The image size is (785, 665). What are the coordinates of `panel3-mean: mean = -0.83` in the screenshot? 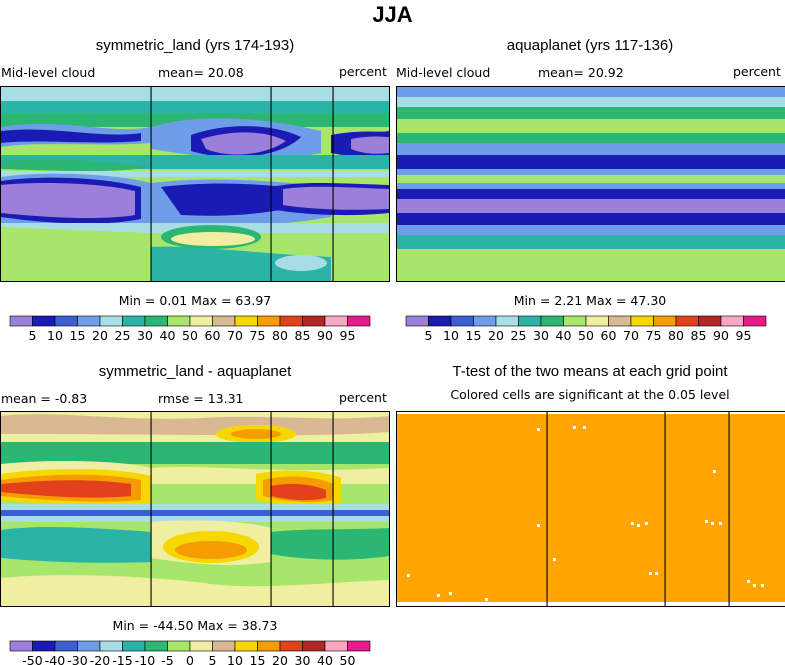 It's located at (44, 398).